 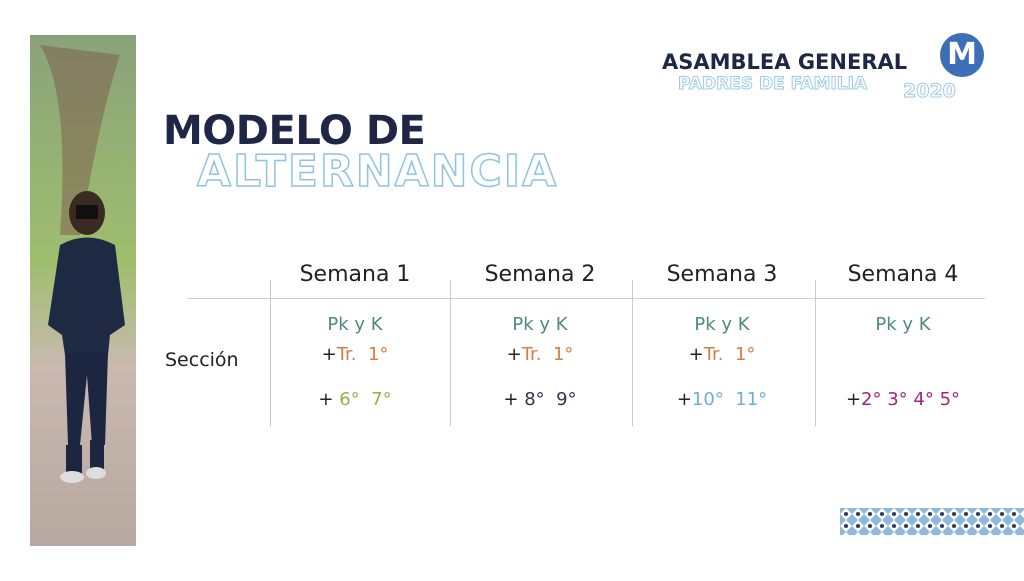 I want to click on cell-line: +2° 3° 4° 5°, so click(x=903, y=399).